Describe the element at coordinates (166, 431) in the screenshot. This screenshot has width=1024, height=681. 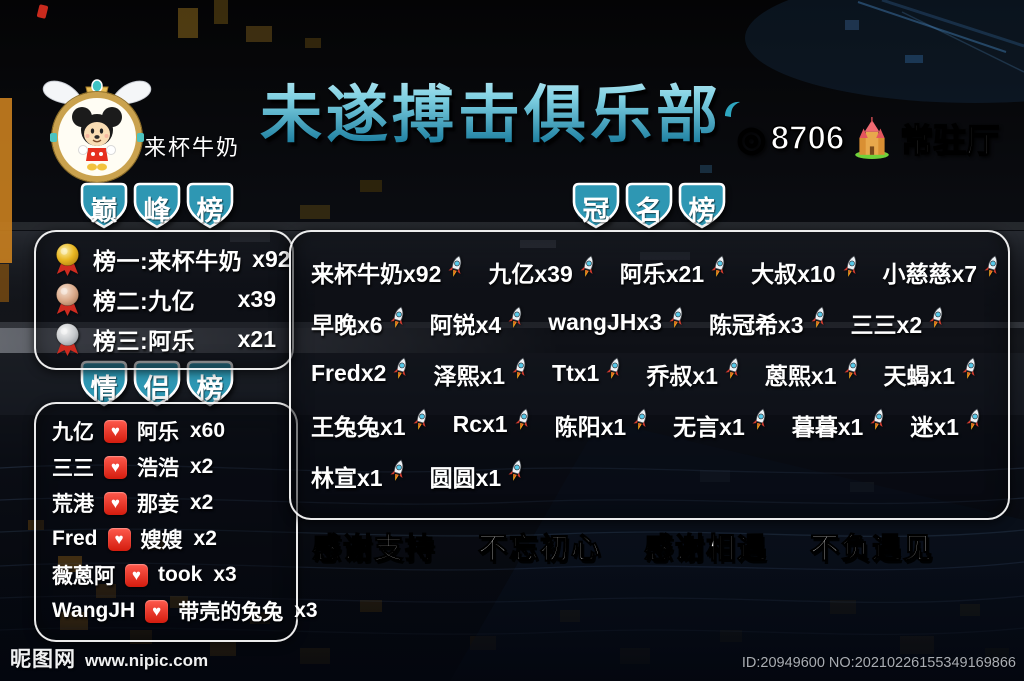
I see `couple-row: 九亿 ♥ 阿乐 x60` at that location.